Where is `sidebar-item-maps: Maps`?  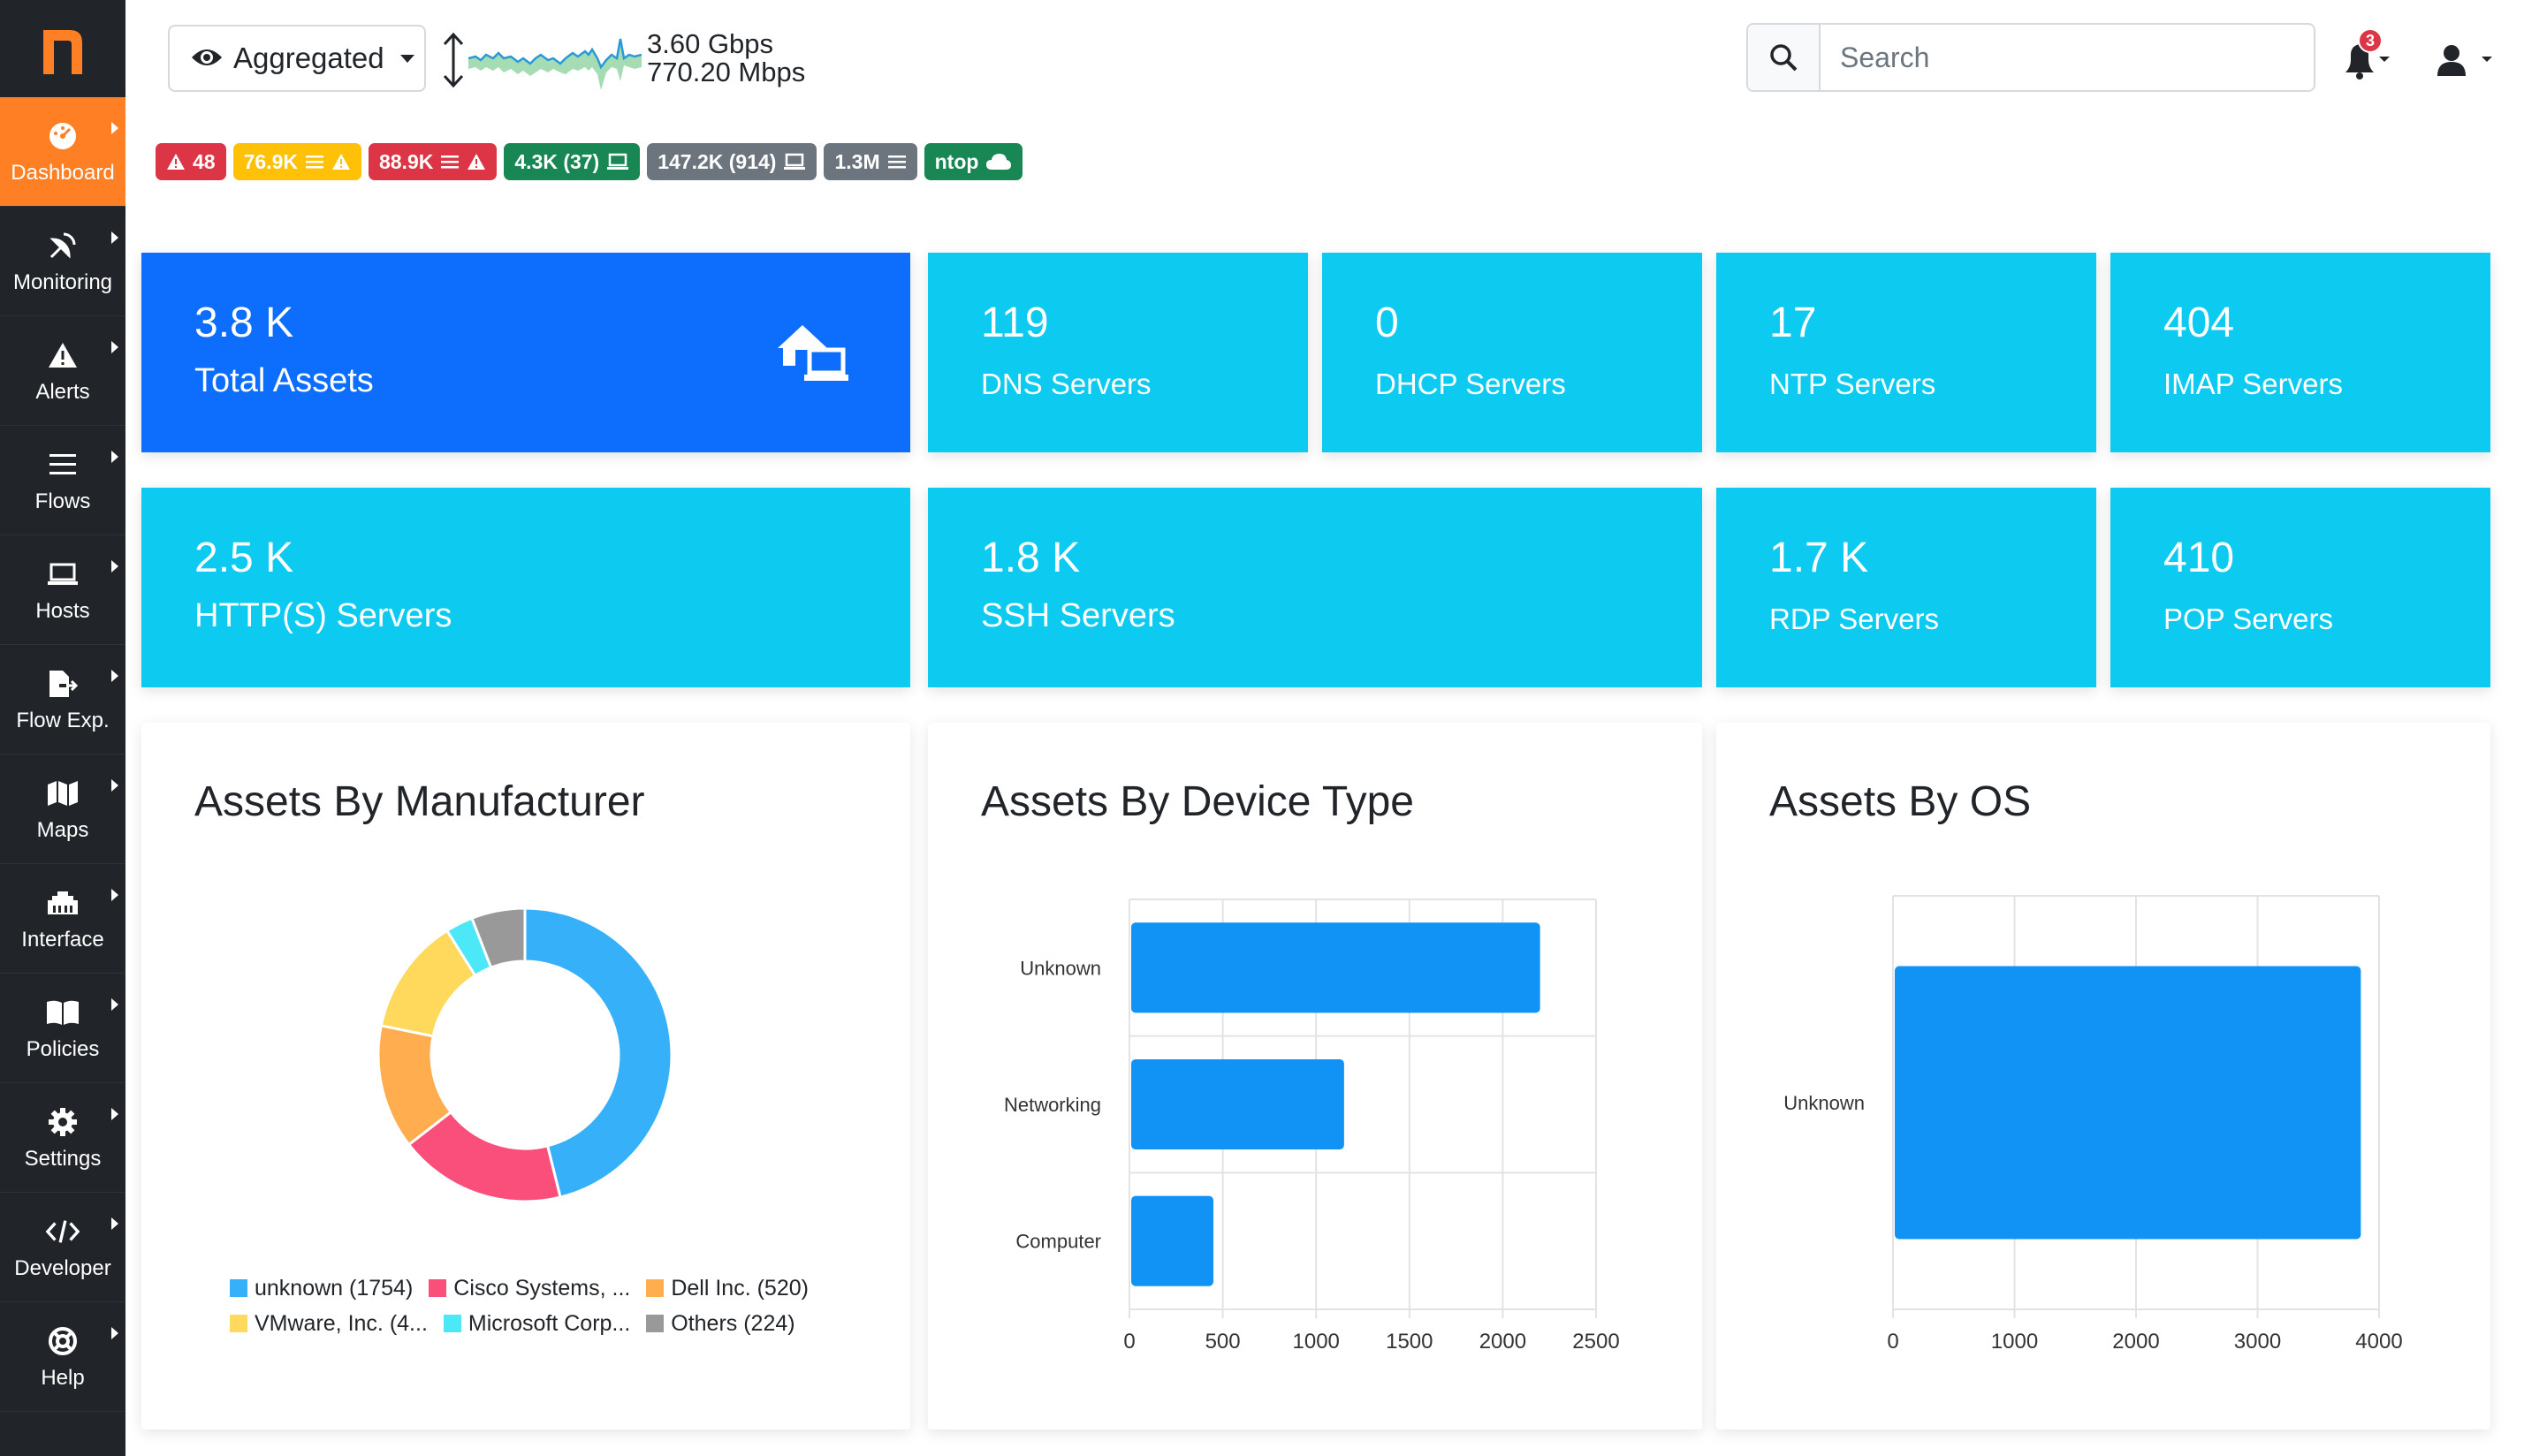
sidebar-item-maps: Maps is located at coordinates (63, 809).